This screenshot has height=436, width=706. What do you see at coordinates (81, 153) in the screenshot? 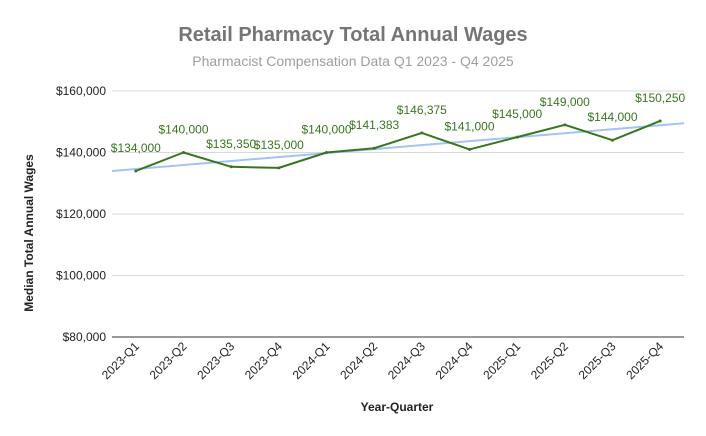
I see `y-tick-label: $140,000` at bounding box center [81, 153].